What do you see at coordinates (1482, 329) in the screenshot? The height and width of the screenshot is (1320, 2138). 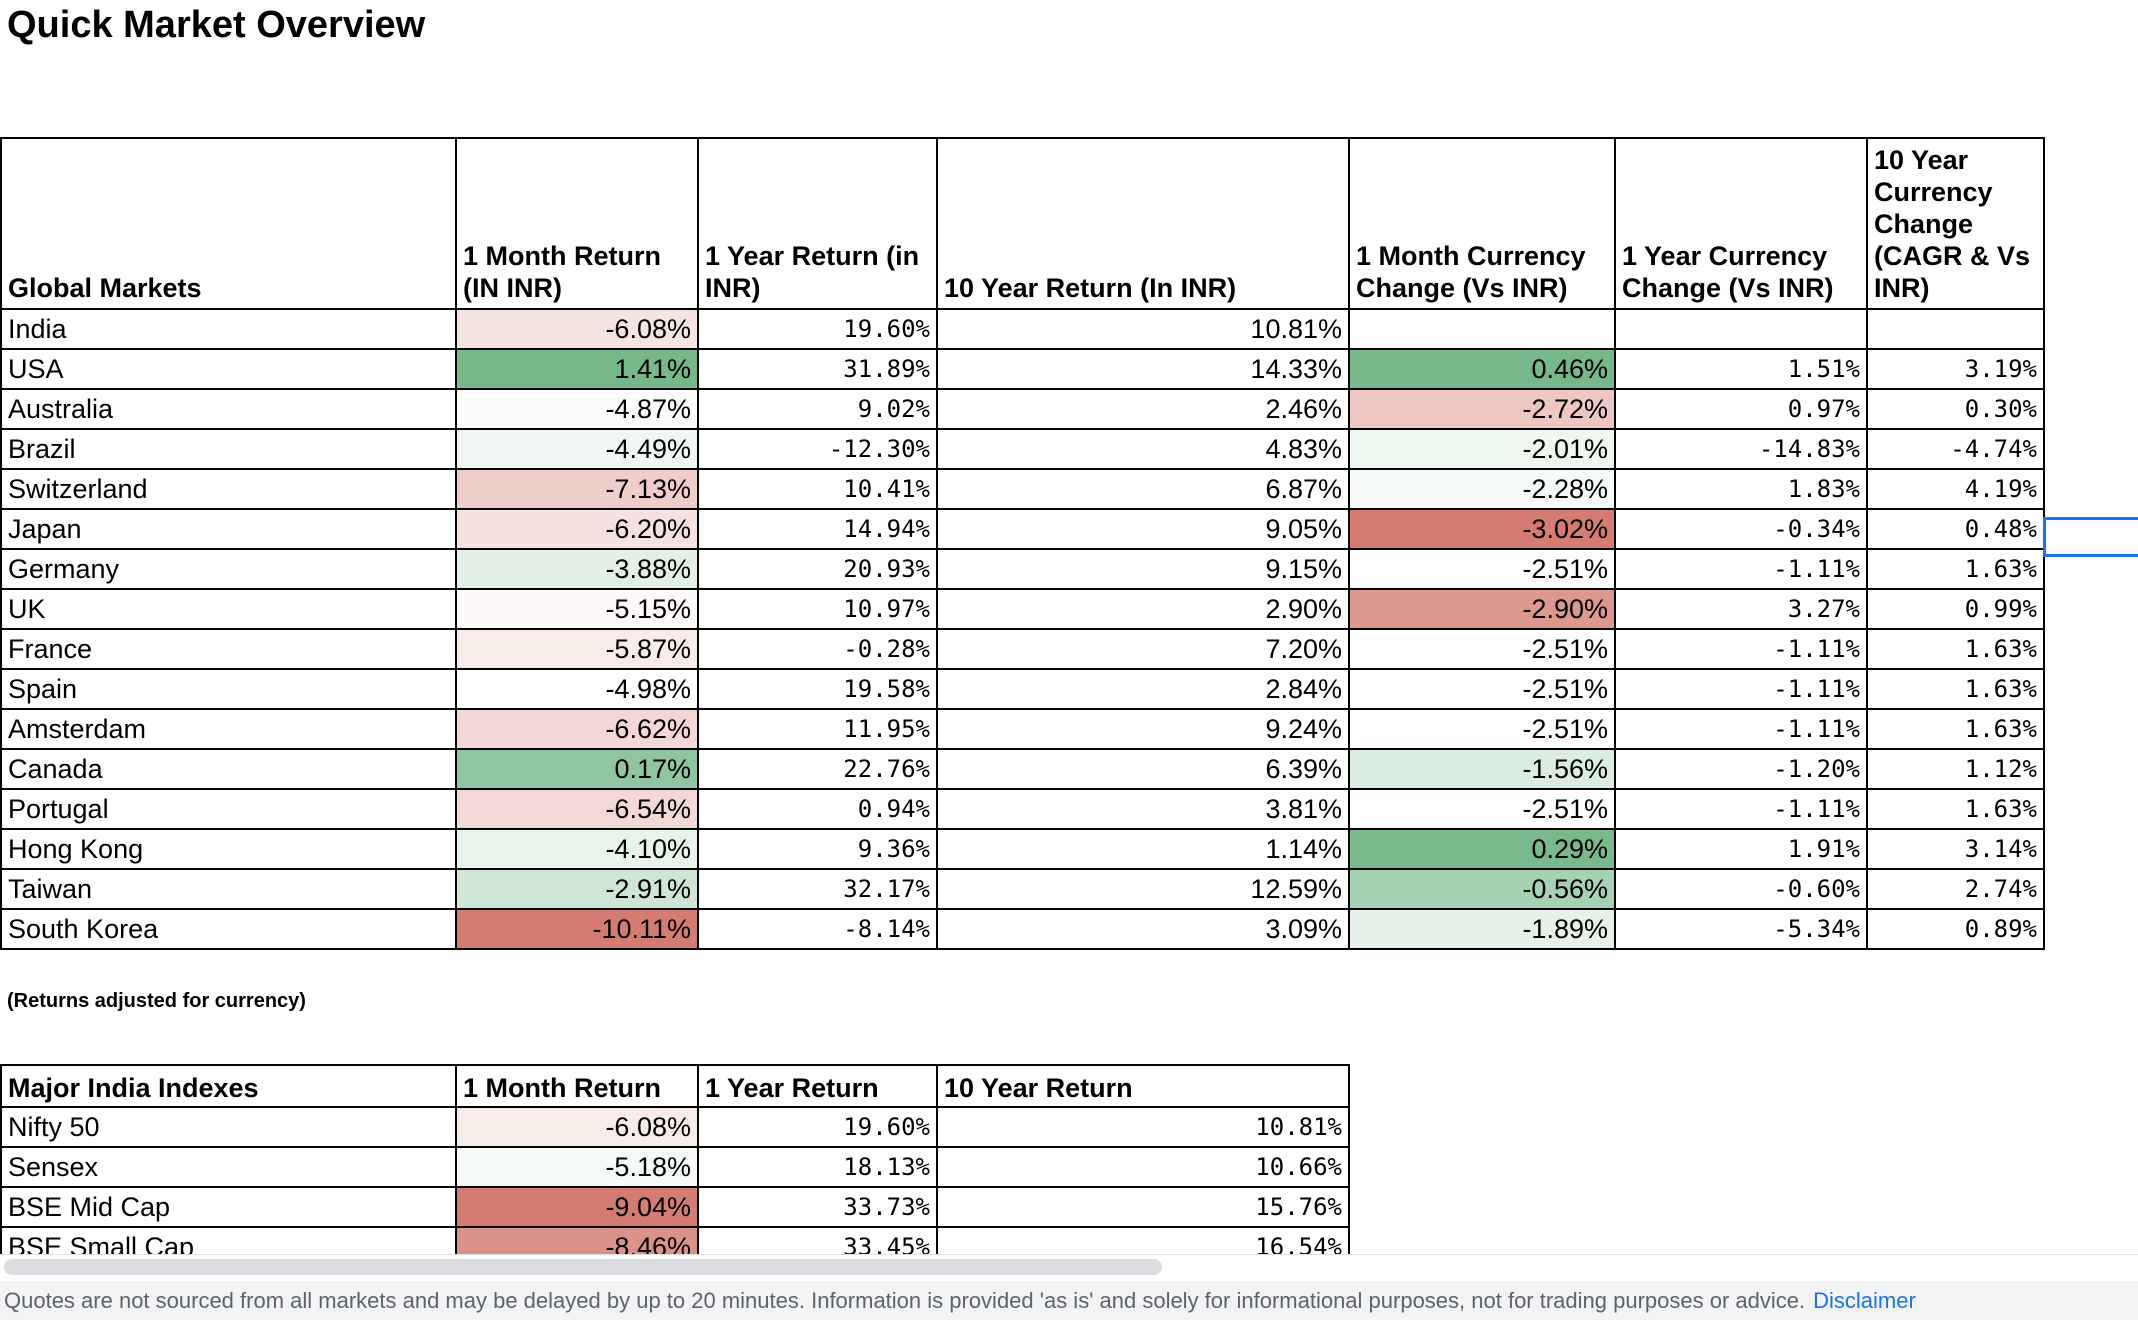 I see `month-currency-change-cell` at bounding box center [1482, 329].